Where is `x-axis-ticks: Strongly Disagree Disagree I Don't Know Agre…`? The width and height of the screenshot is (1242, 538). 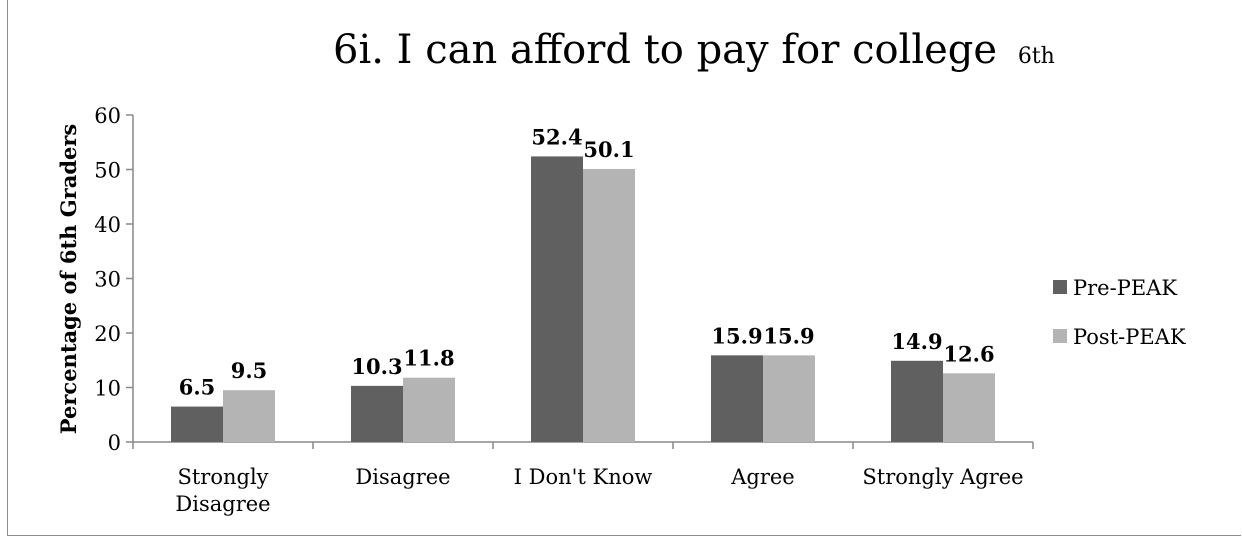 x-axis-ticks: Strongly Disagree Disagree I Don't Know Agre… is located at coordinates (583, 479).